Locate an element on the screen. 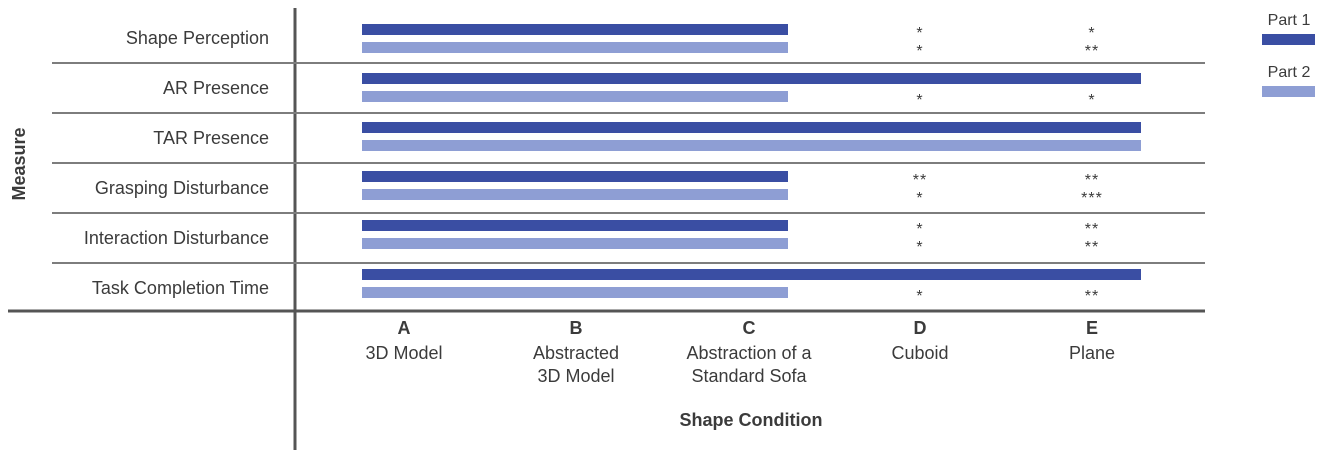 This screenshot has height=450, width=1321. legend-label: Part 1 is located at coordinates (1289, 20).